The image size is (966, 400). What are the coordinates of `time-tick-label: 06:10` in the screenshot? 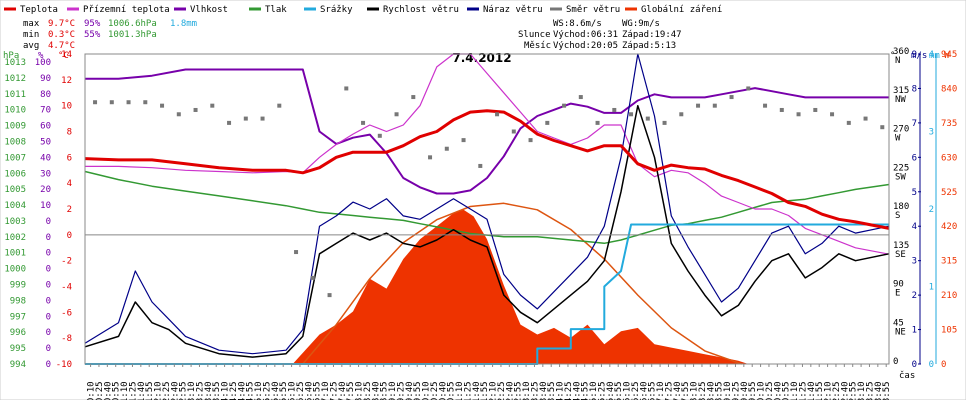 It's located at (293, 390).